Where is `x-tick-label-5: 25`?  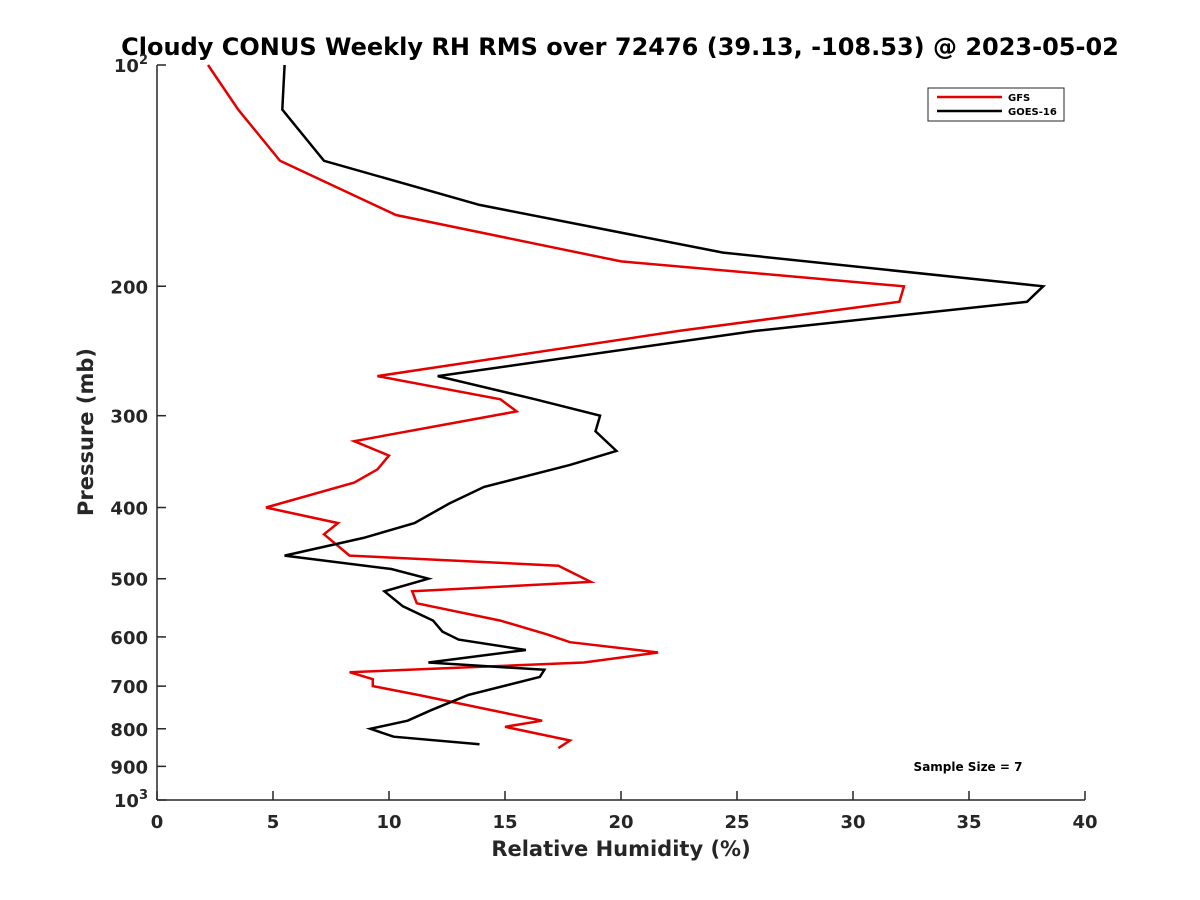 x-tick-label-5: 25 is located at coordinates (736, 822).